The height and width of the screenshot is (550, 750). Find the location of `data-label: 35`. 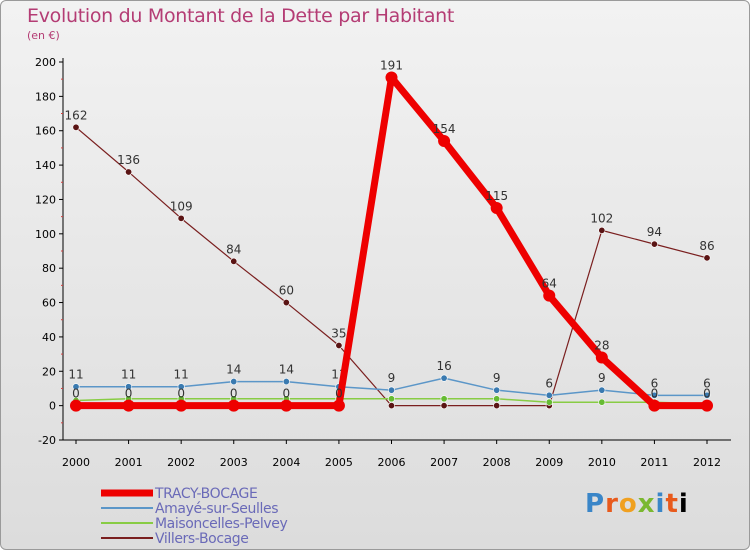

data-label: 35 is located at coordinates (338, 334).